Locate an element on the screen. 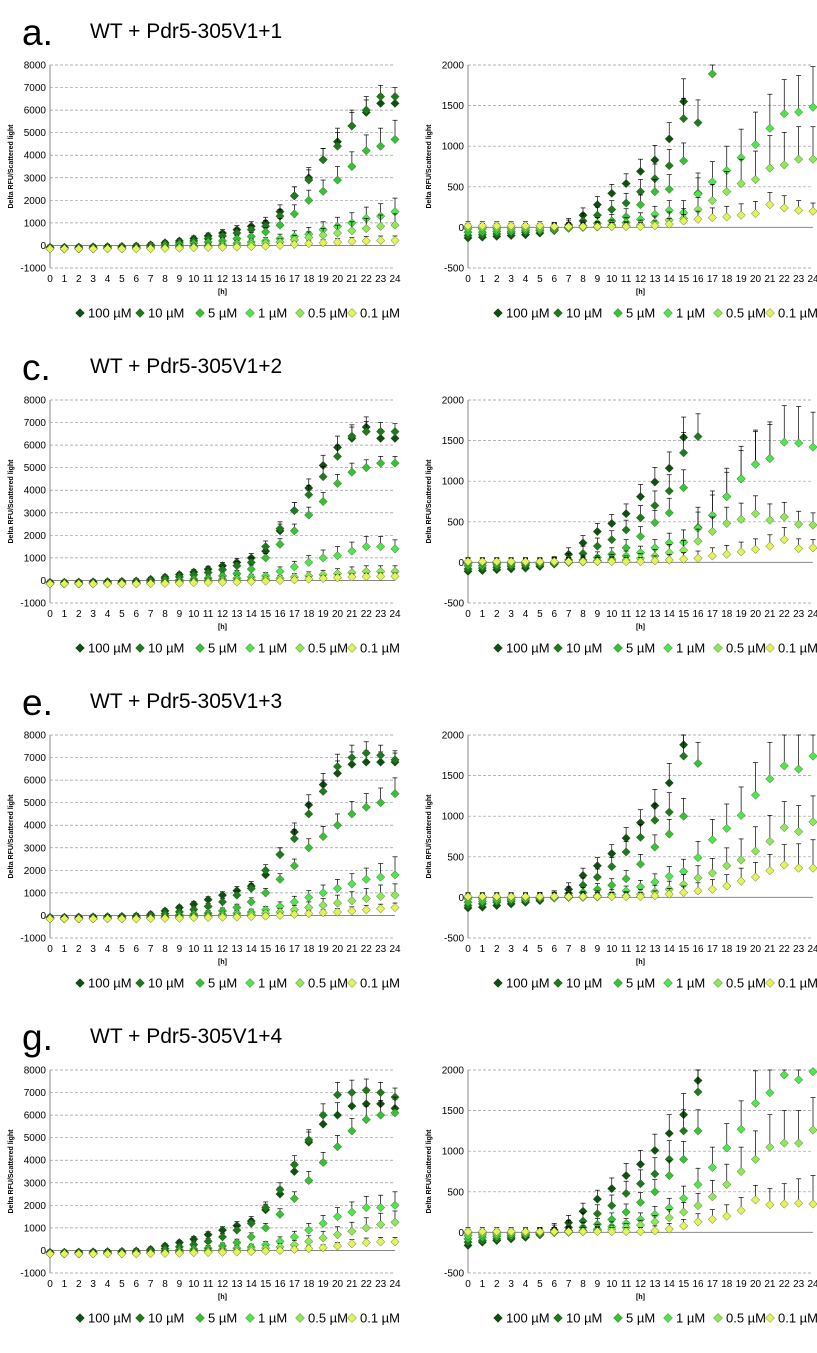 Image resolution: width=817 pixels, height=1353 pixels. y-tick-label: 2000 is located at coordinates (453, 66).